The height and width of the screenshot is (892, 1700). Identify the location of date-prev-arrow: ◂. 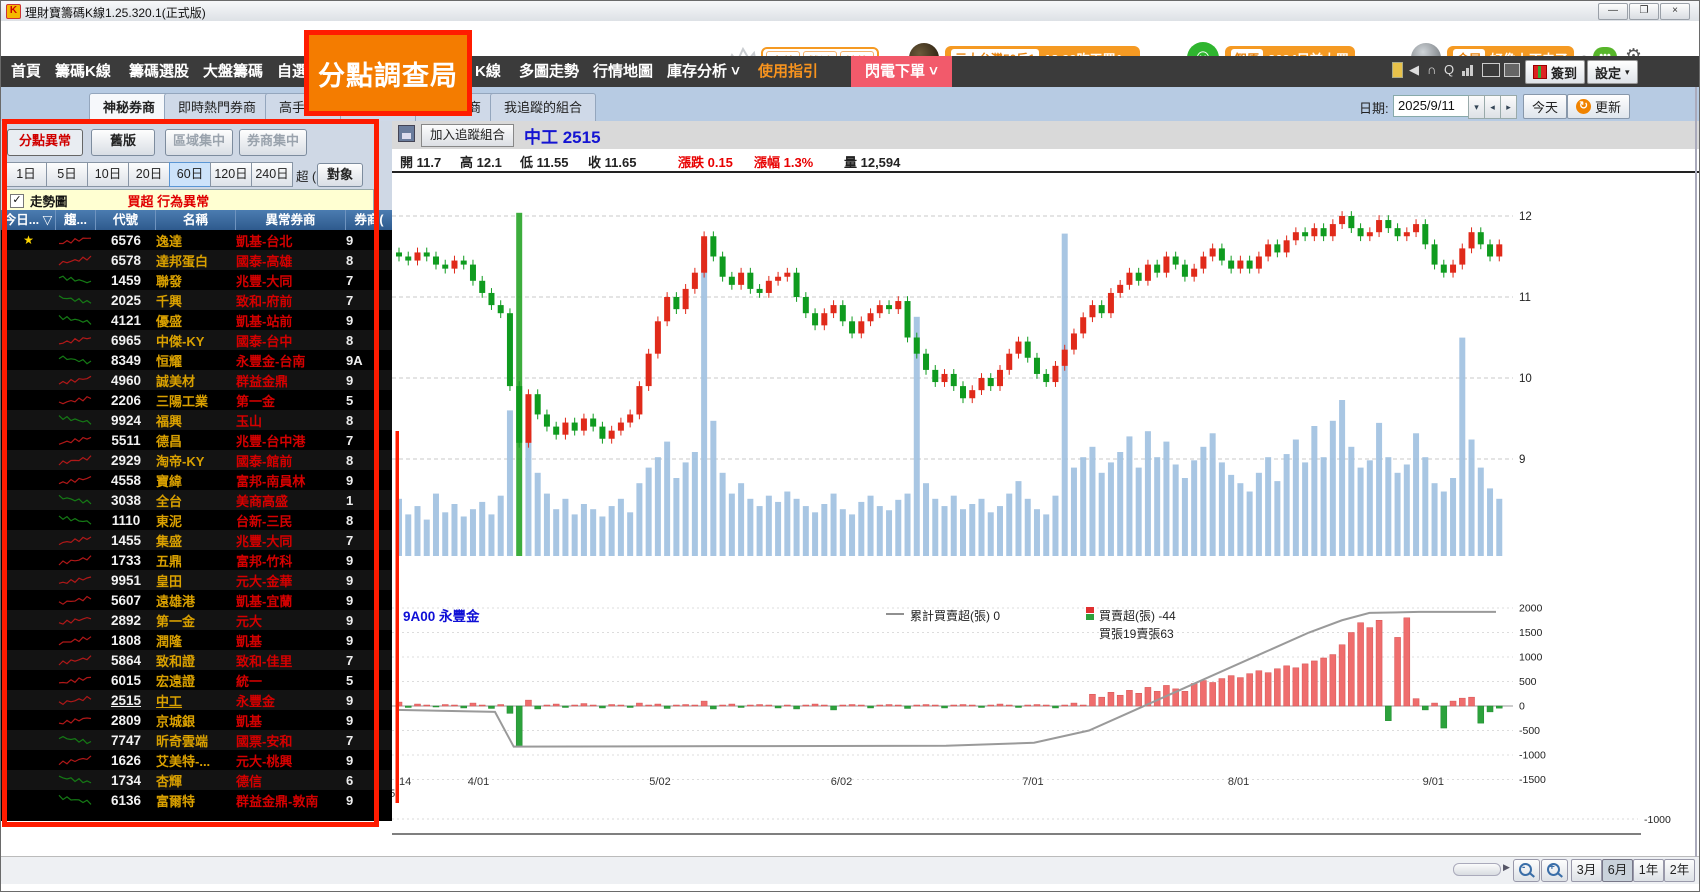
(1492, 107).